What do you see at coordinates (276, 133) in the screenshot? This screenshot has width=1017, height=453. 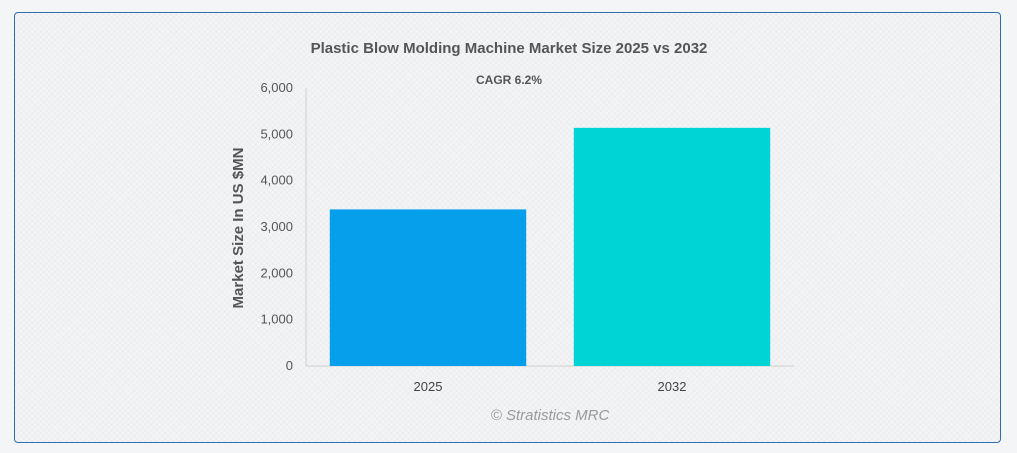 I see `y-tick-label: 5,000` at bounding box center [276, 133].